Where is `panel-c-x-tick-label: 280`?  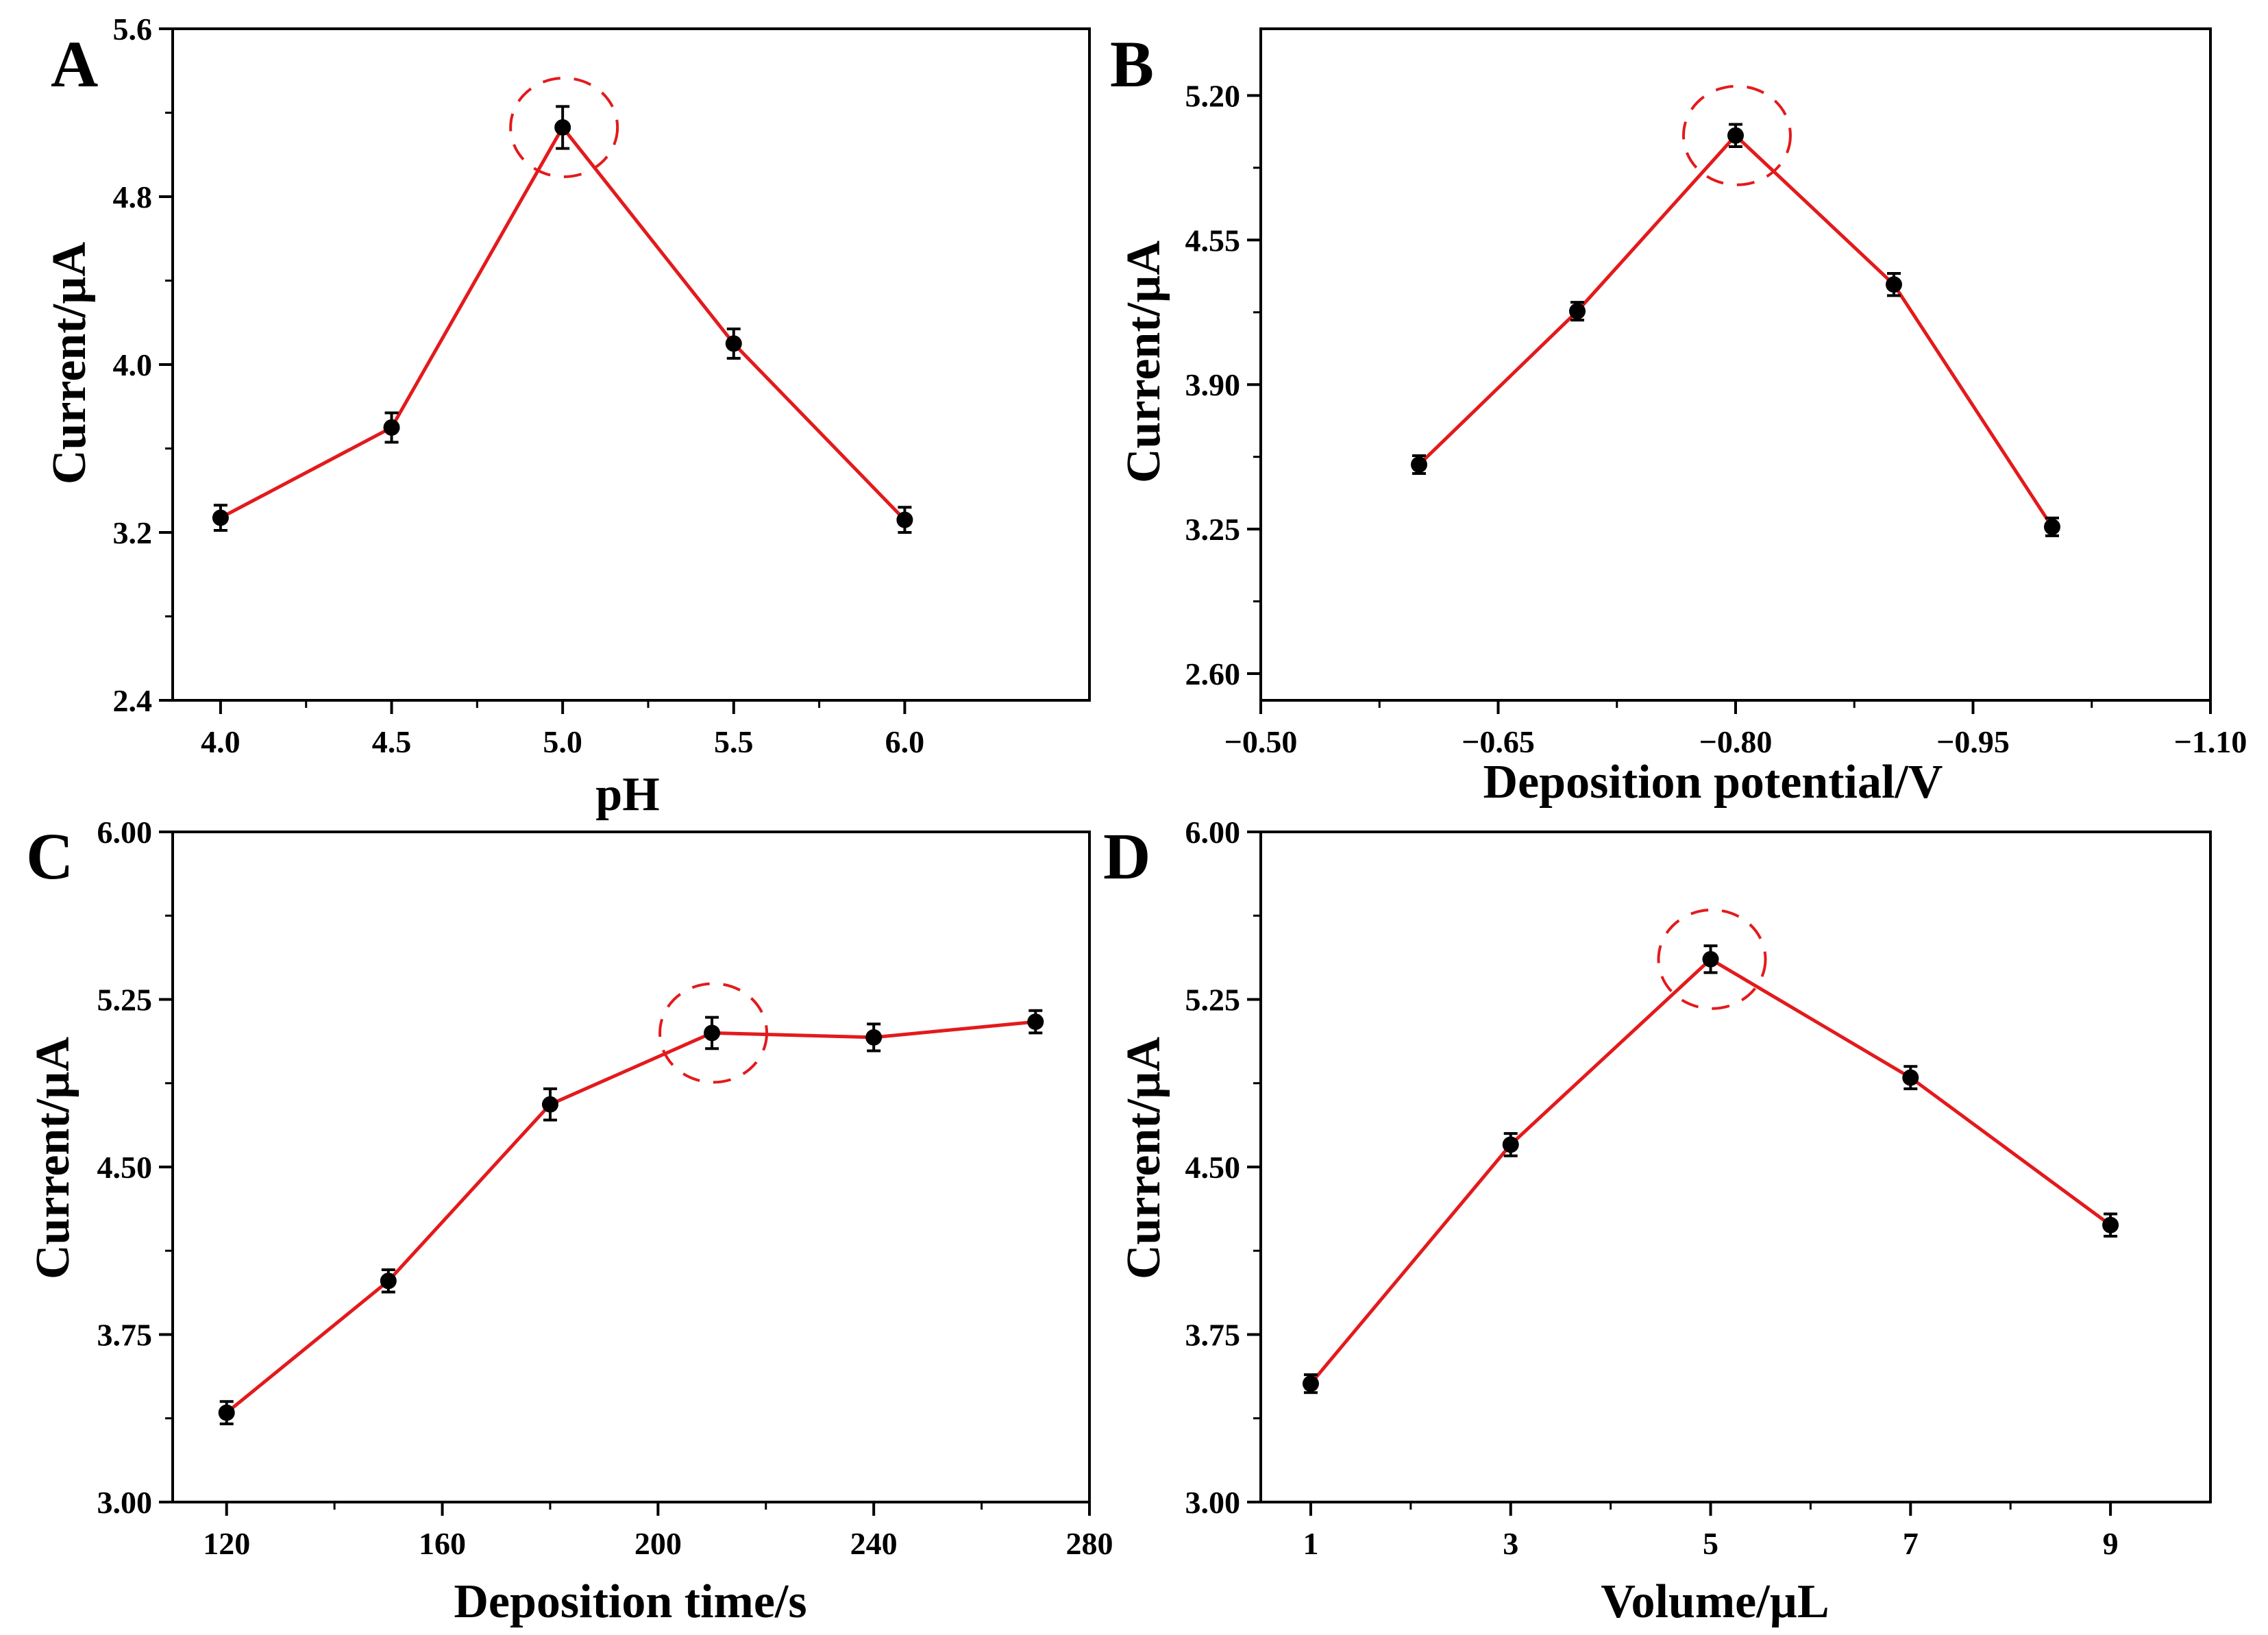
panel-c-x-tick-label: 280 is located at coordinates (1089, 1543).